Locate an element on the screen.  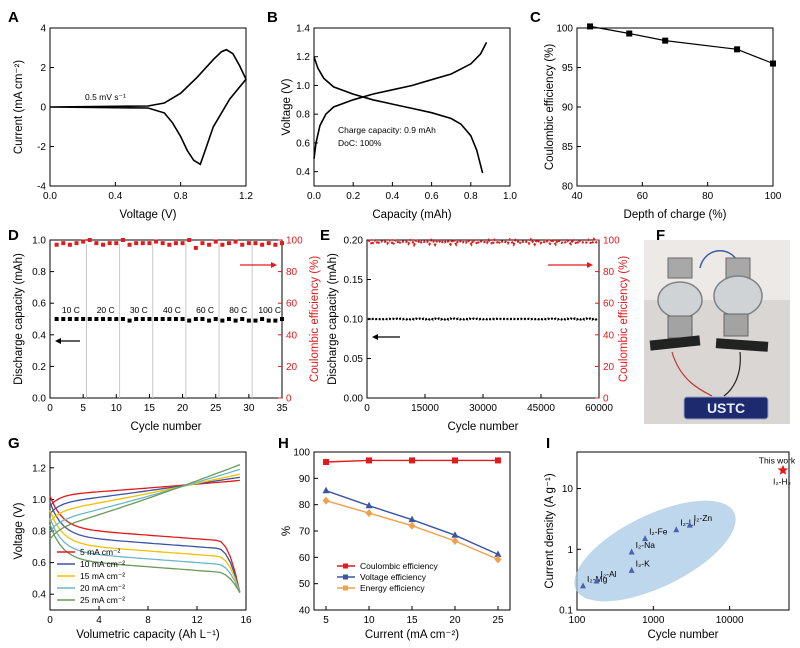
x-axis-label-a: Voltage (V) is located at coordinates (148, 215).